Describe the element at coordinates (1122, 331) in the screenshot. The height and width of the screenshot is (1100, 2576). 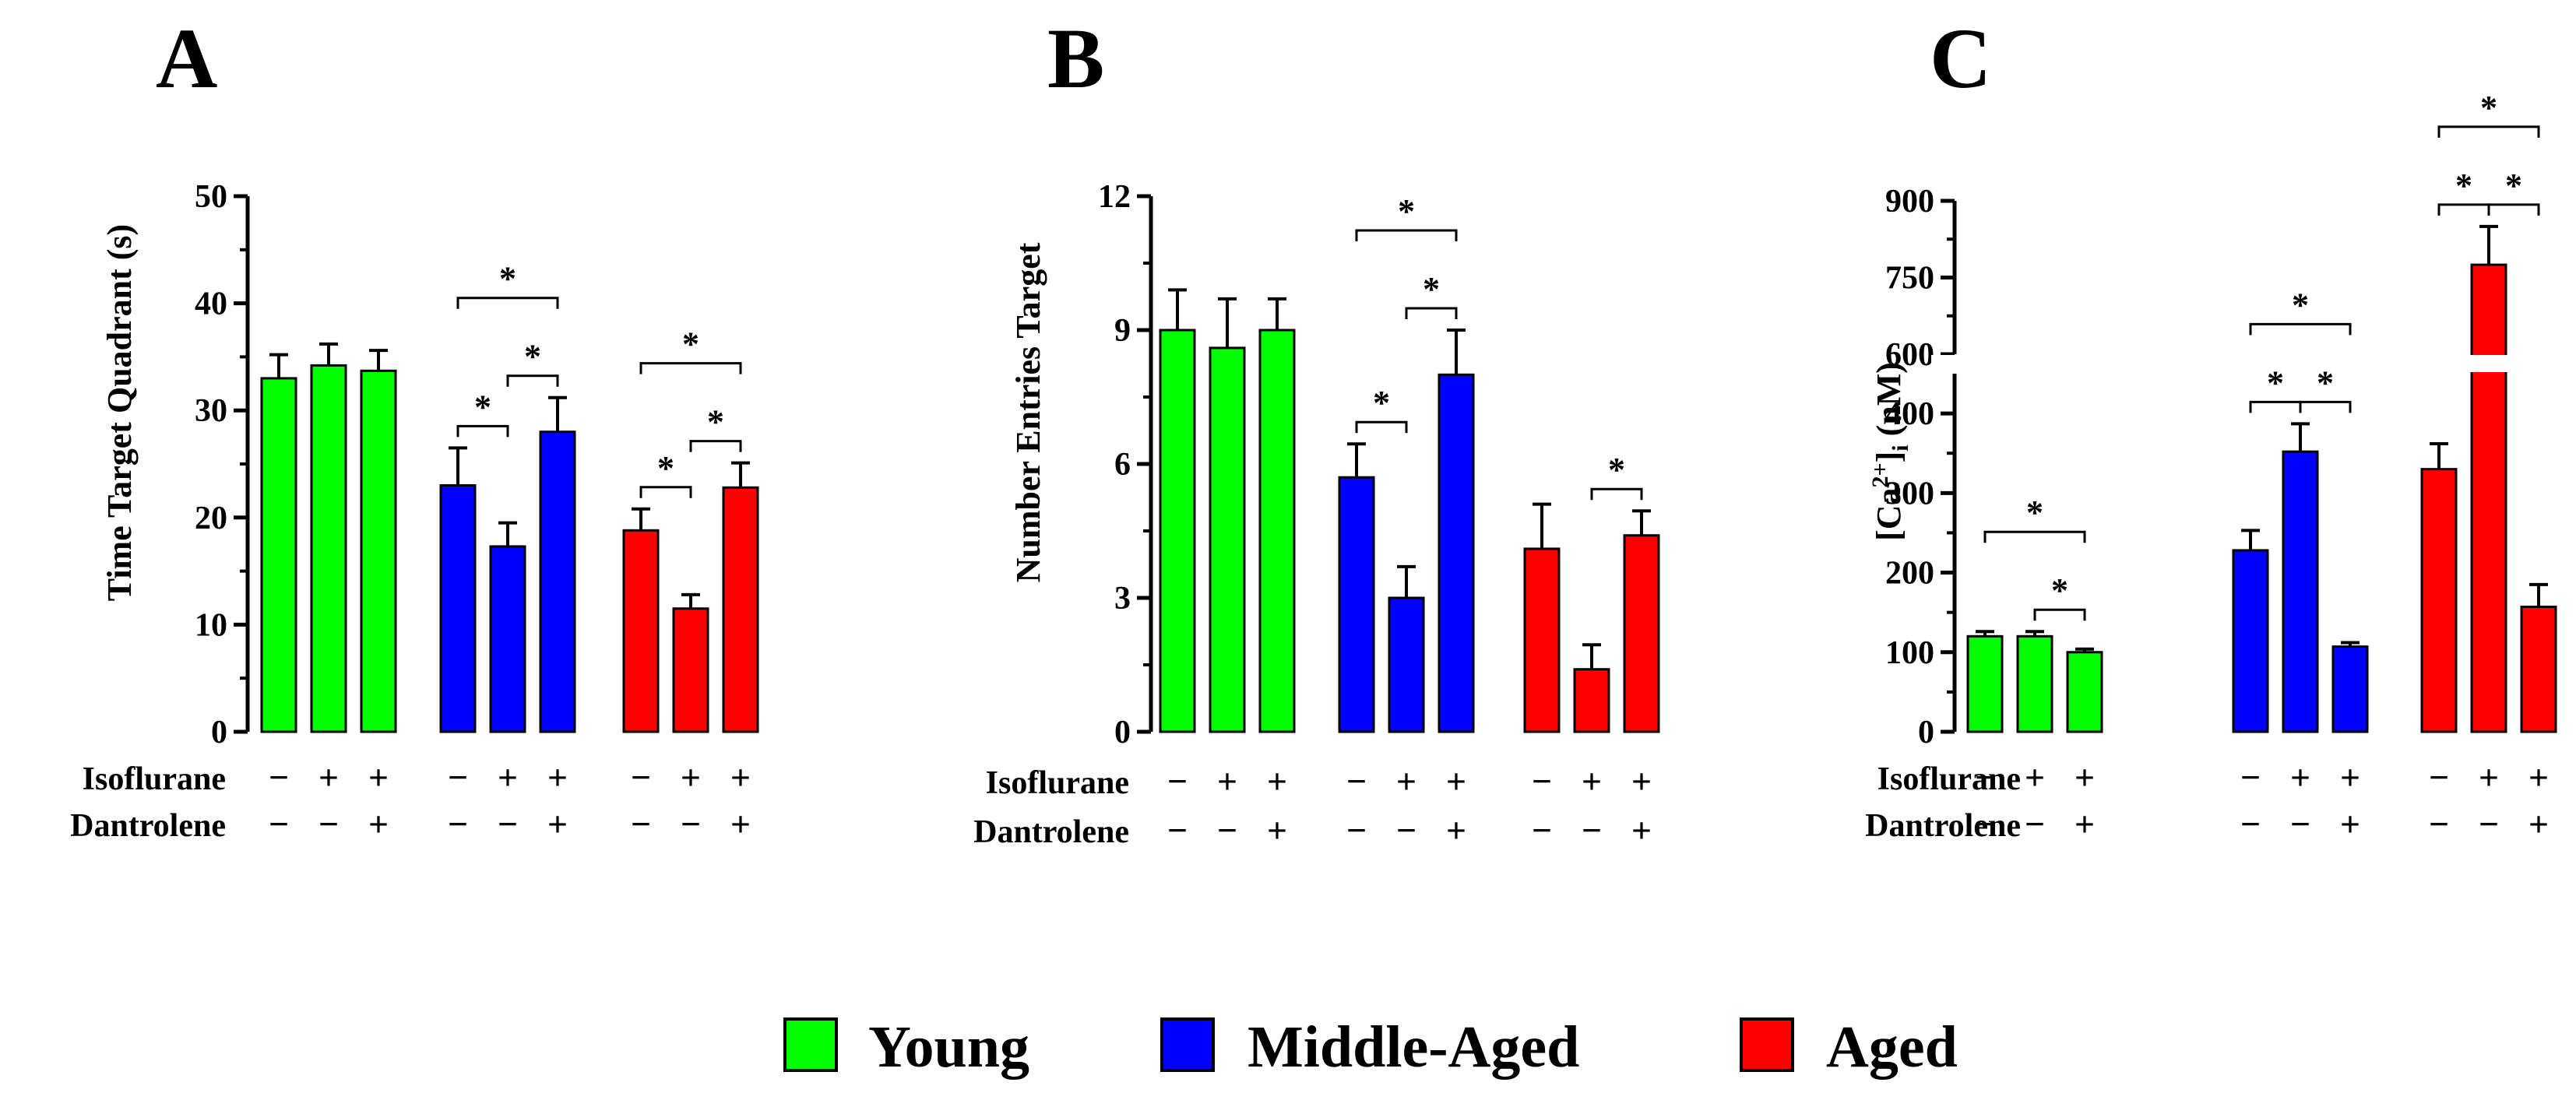
I see `panel-b-ytick-label: 9` at that location.